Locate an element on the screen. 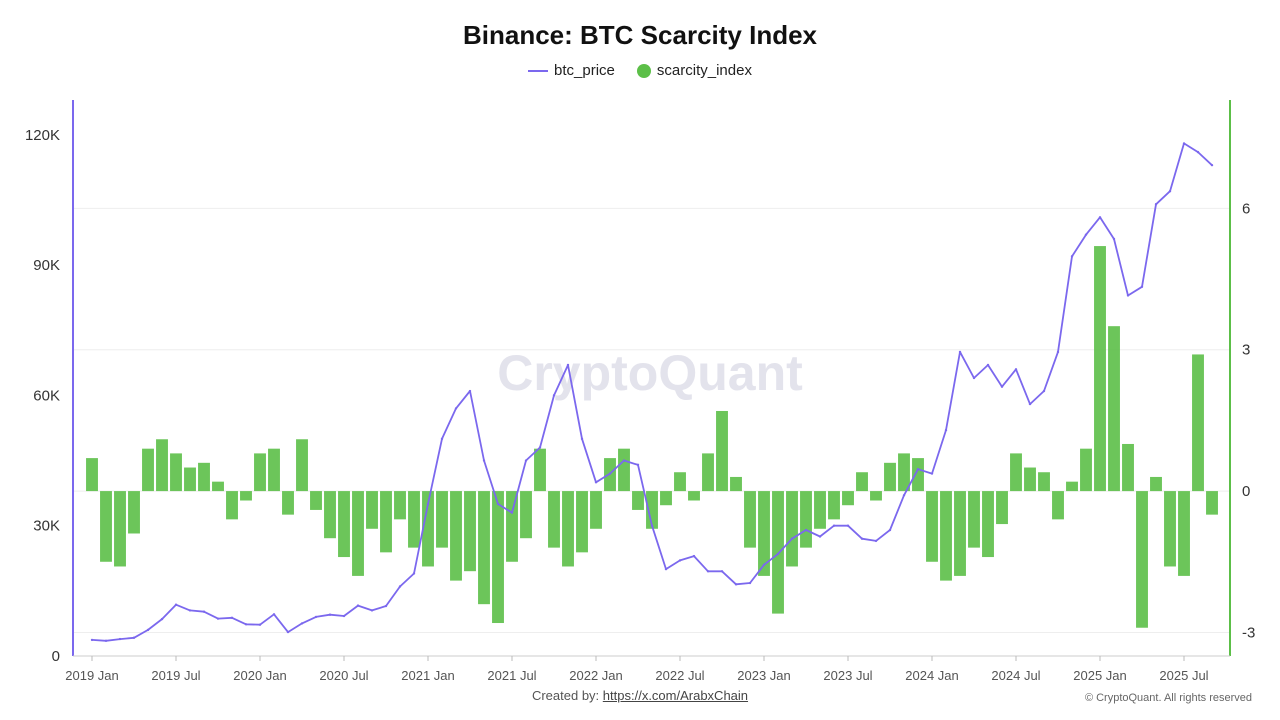 The width and height of the screenshot is (1280, 720). x-tick-label: 2025 Jan is located at coordinates (1100, 675).